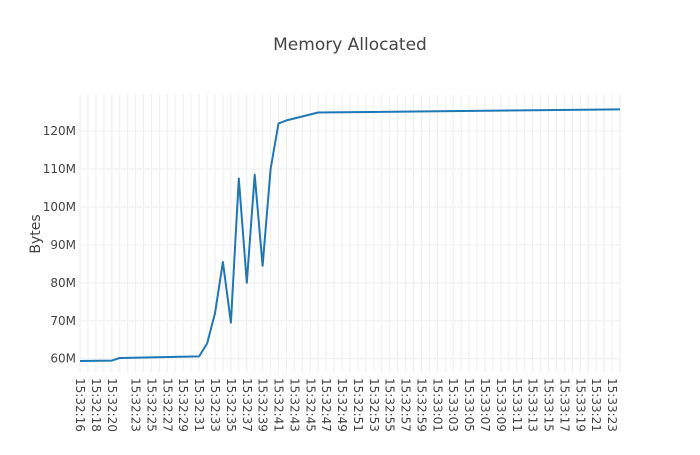  I want to click on x-tick-label: 15:32:51, so click(358, 405).